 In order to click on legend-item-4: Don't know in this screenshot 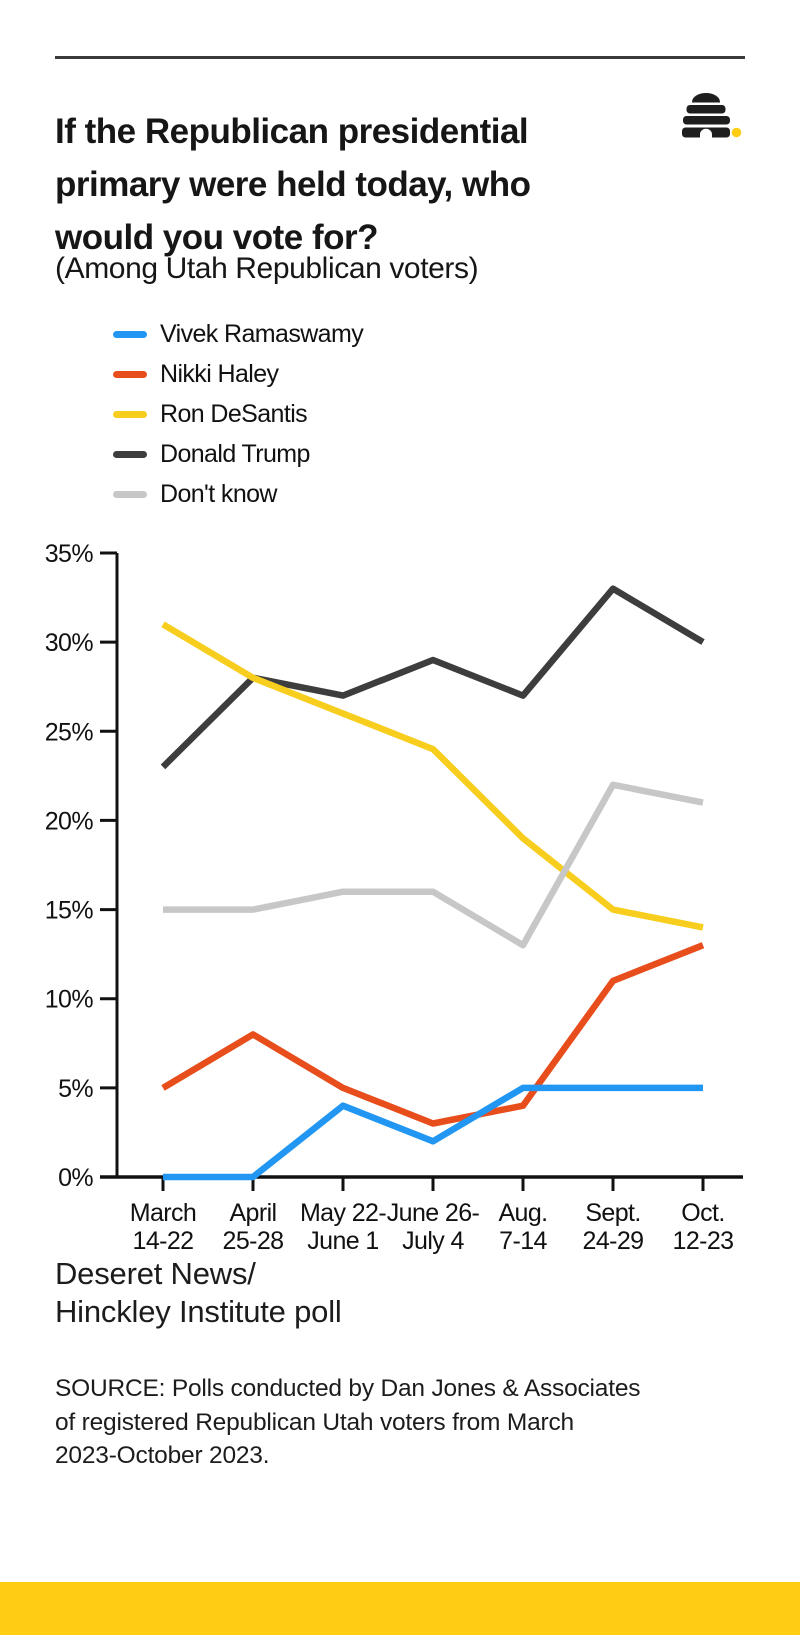, I will do `click(238, 494)`.